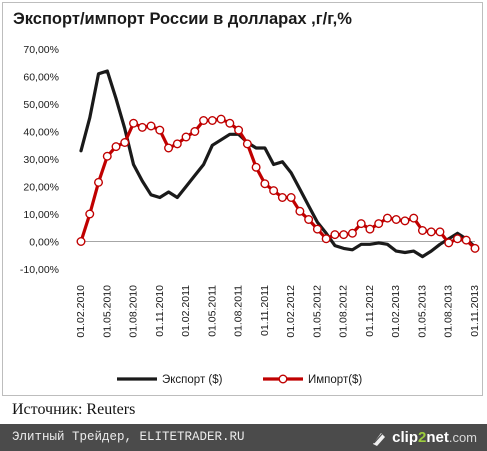 This screenshot has width=487, height=451. Describe the element at coordinates (41, 215) in the screenshot. I see `y-tick-label: 10,00%` at that location.